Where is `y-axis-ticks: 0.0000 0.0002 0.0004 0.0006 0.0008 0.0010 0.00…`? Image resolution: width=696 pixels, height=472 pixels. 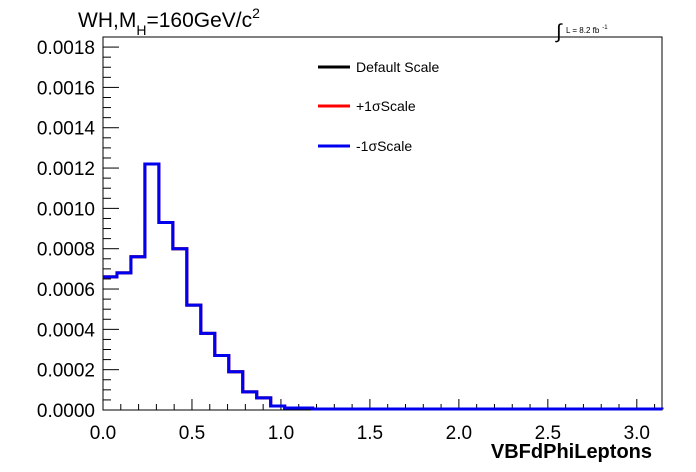
y-axis-ticks: 0.0000 0.0002 0.0004 0.0006 0.0008 0.0010 0.00… is located at coordinates (78, 230).